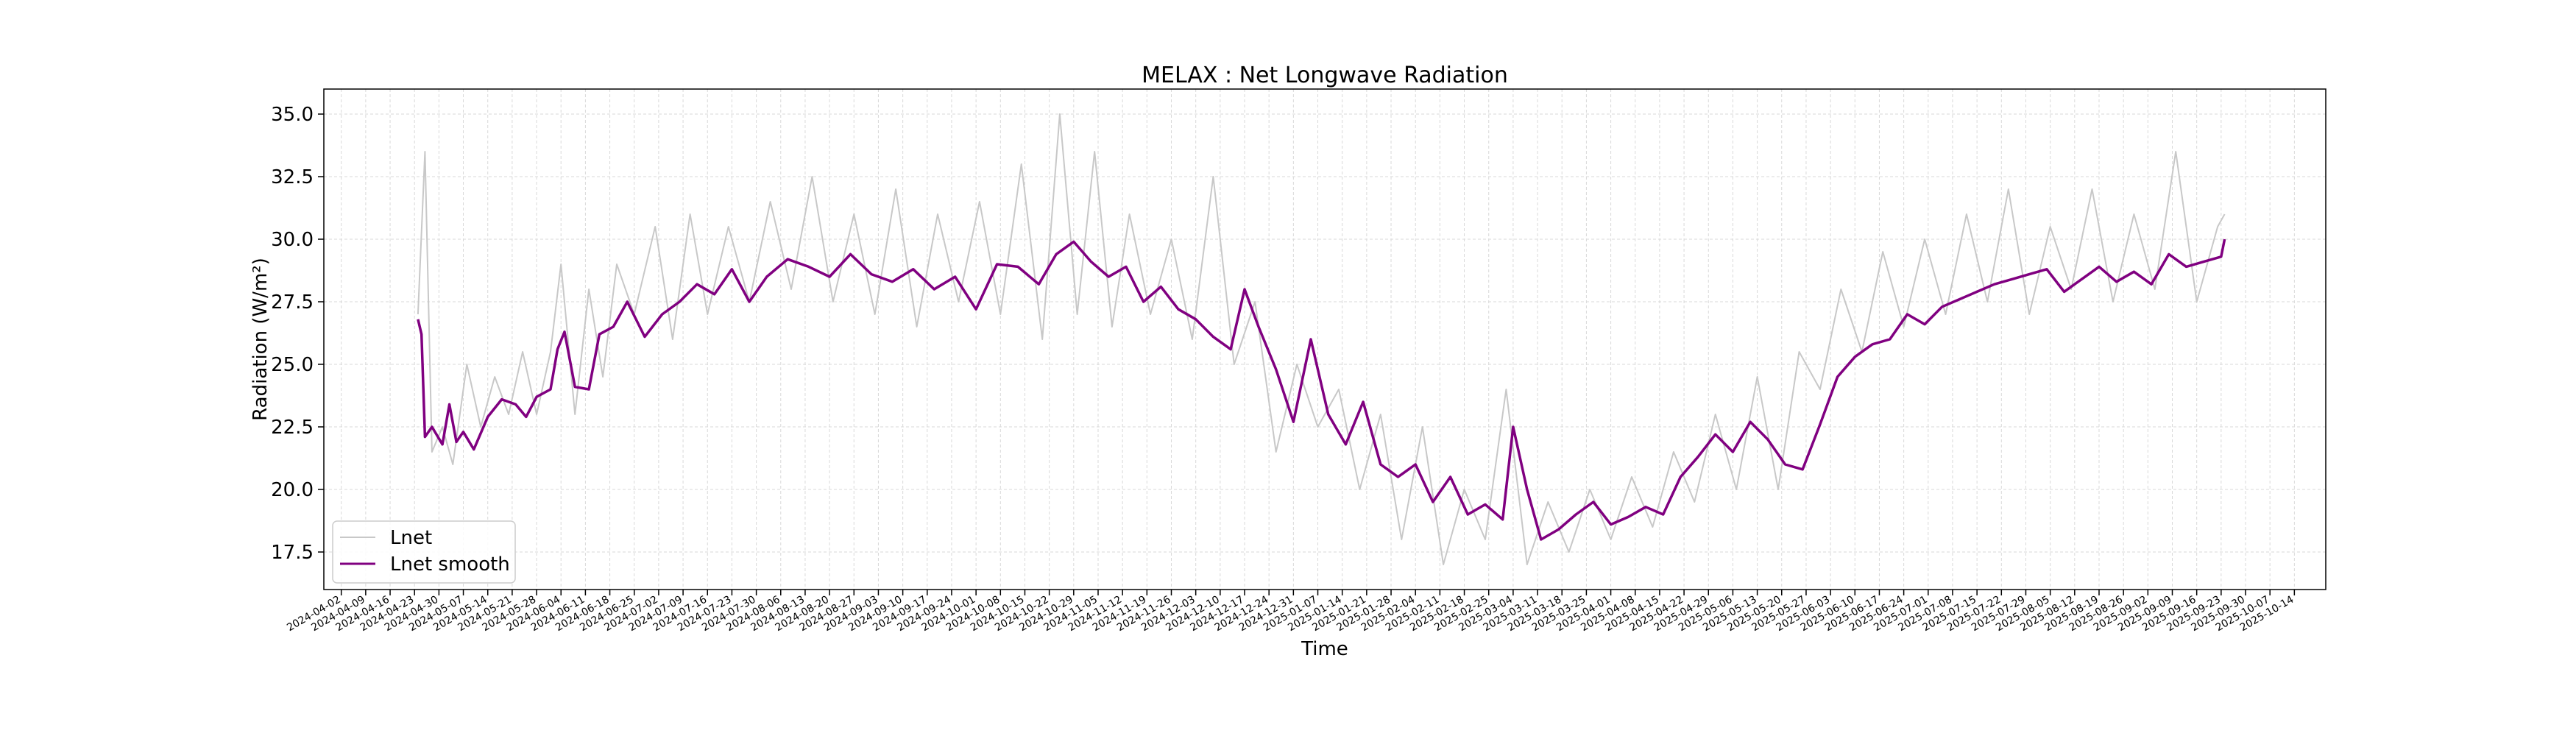 This screenshot has width=2576, height=736. What do you see at coordinates (1325, 75) in the screenshot?
I see `chart-title: MELAX : Net Longwave Radiation` at bounding box center [1325, 75].